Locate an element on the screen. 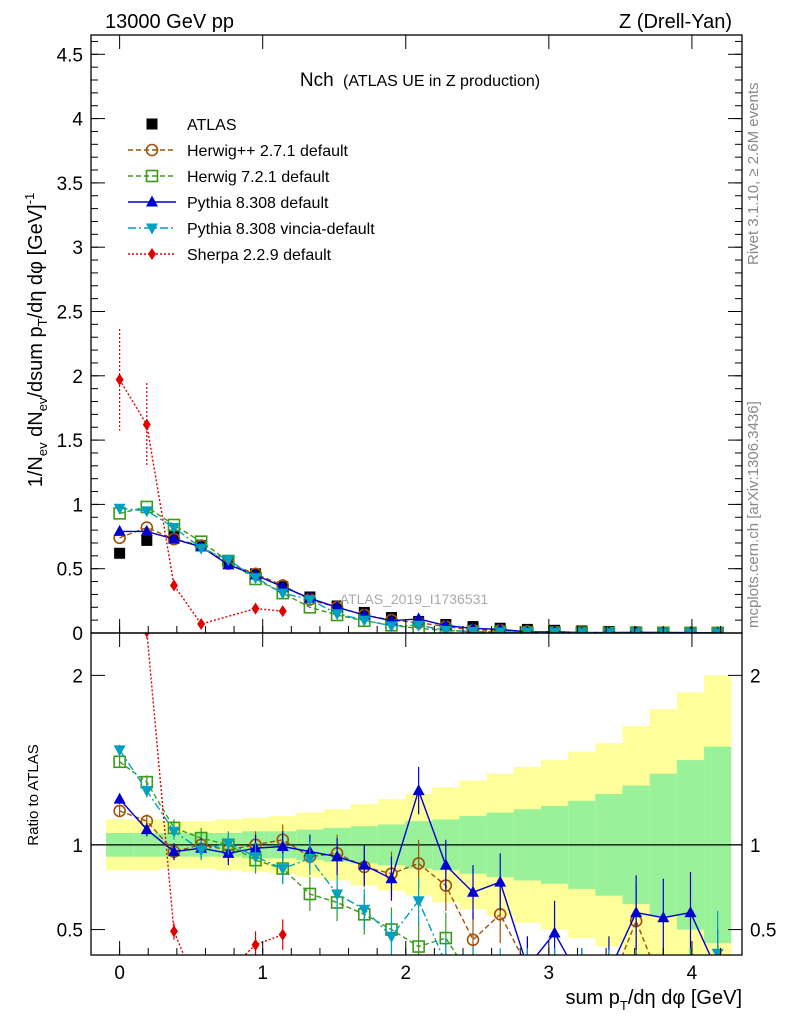 The height and width of the screenshot is (1024, 786). legend-label: ATLAS is located at coordinates (212, 125).